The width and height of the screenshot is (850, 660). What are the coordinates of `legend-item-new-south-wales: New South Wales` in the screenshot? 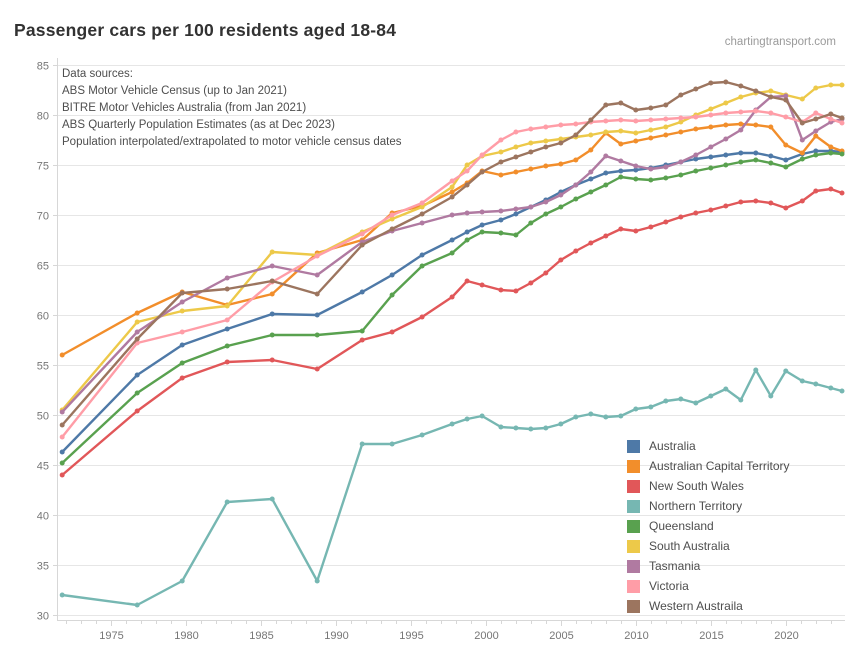 It's located at (708, 486).